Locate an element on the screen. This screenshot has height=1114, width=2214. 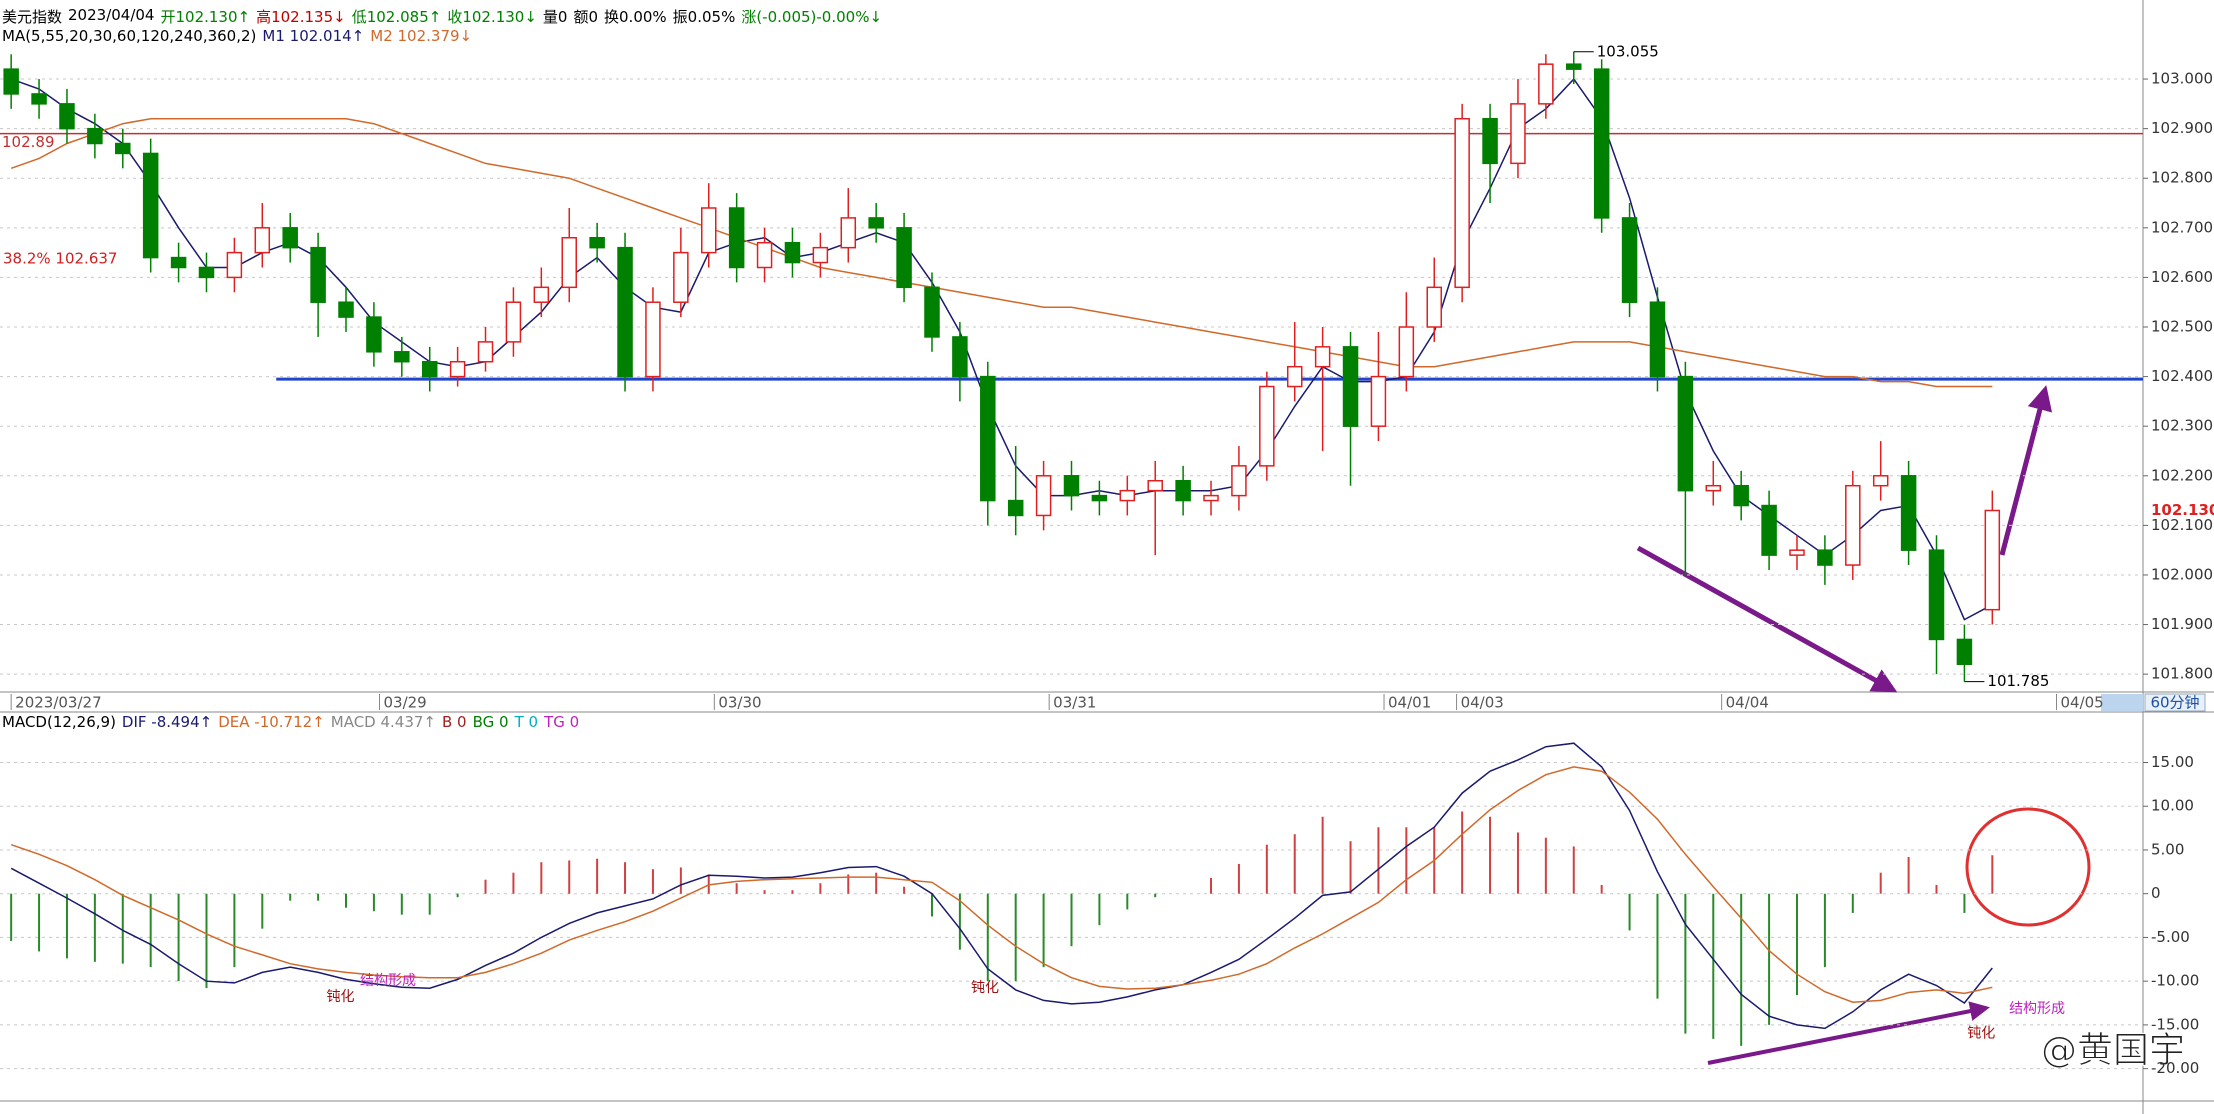
extreme-label: 103.055 is located at coordinates (1628, 51).